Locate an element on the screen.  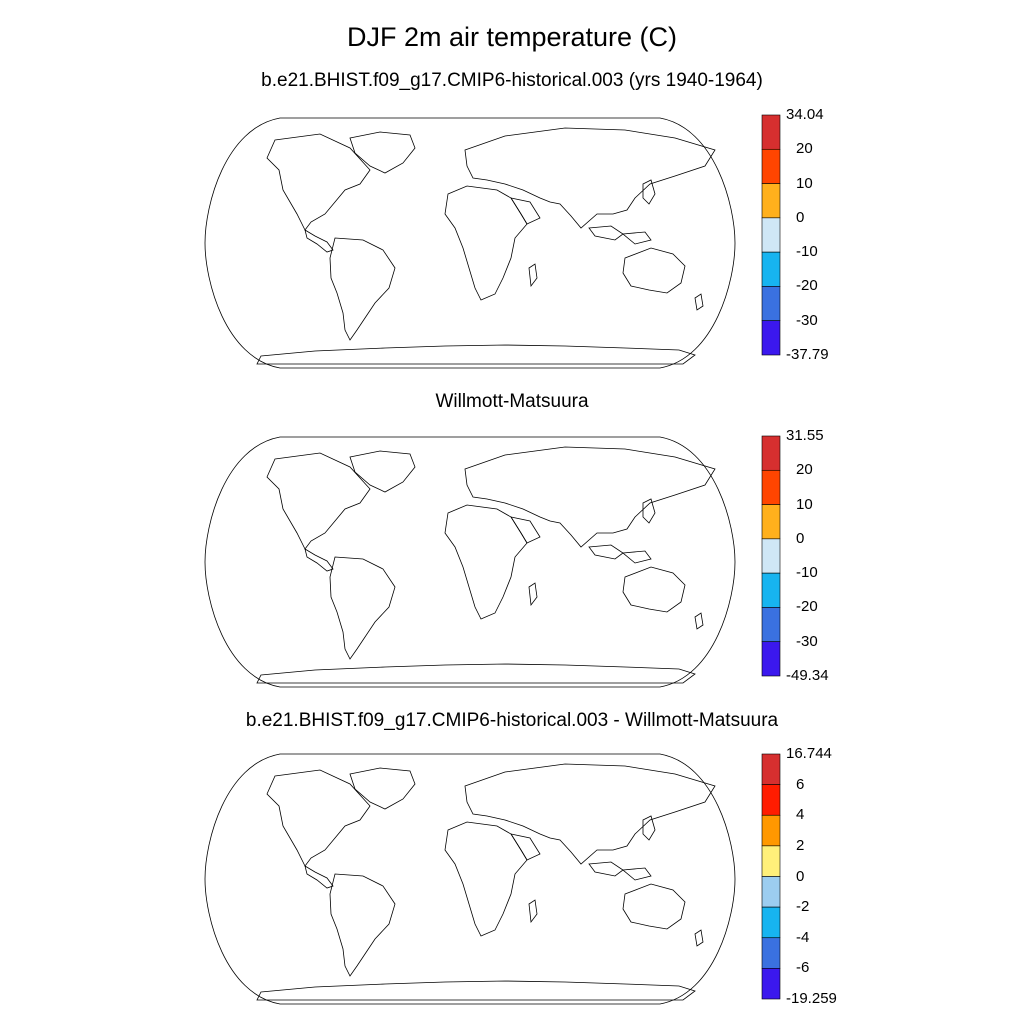
observation-map-panel is located at coordinates (470, 562).